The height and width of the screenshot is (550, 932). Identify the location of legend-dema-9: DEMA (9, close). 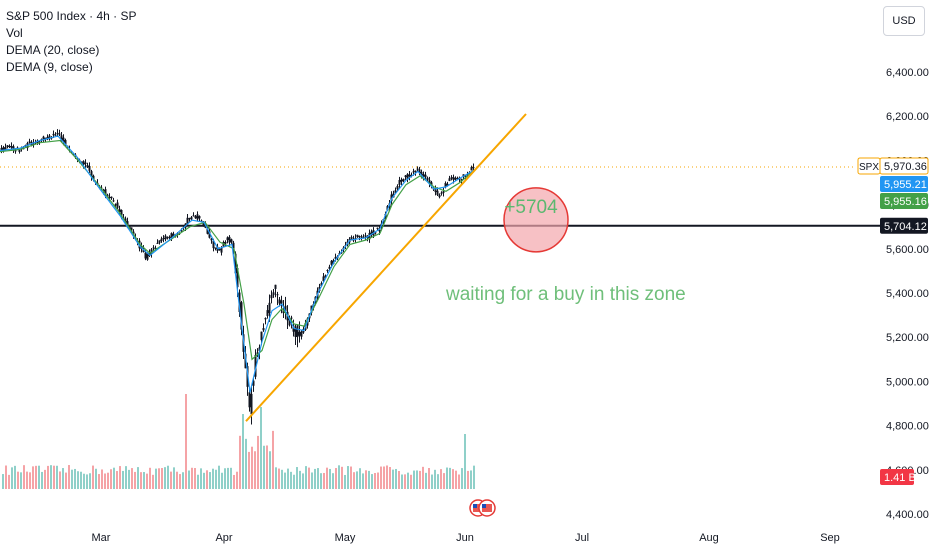
(49, 67).